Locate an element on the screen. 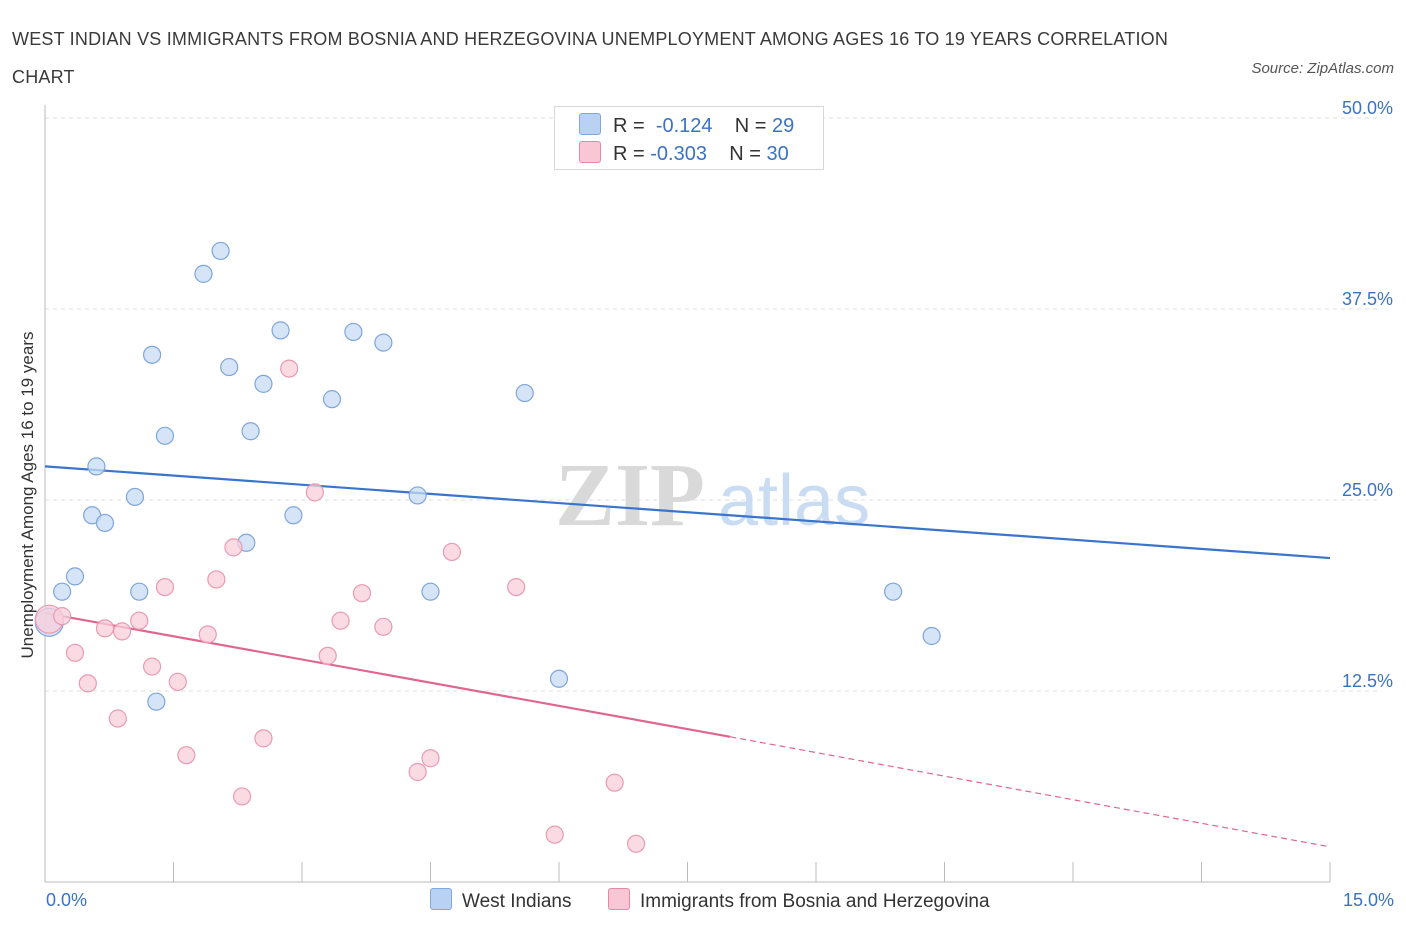  trend-line-west-indians is located at coordinates (687, 512).